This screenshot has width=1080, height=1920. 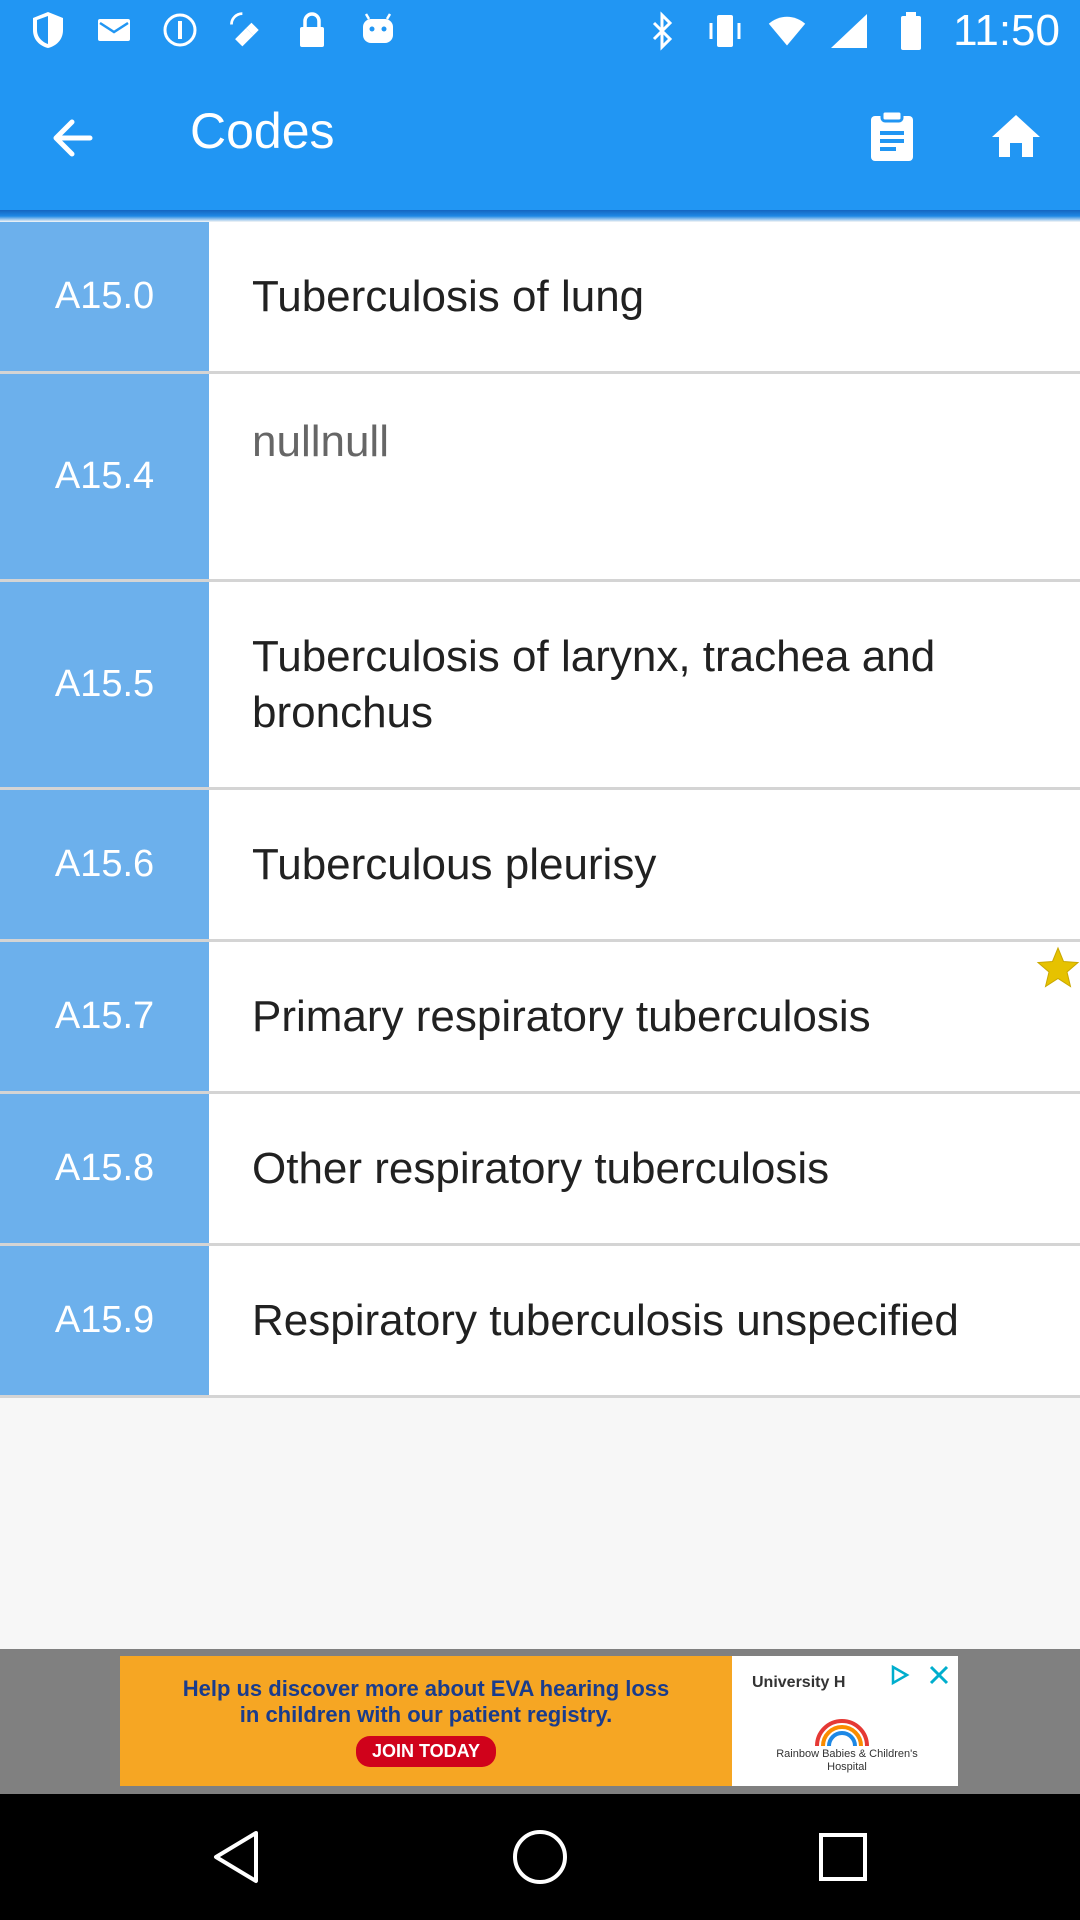 What do you see at coordinates (725, 31) in the screenshot?
I see `vibrate-icon` at bounding box center [725, 31].